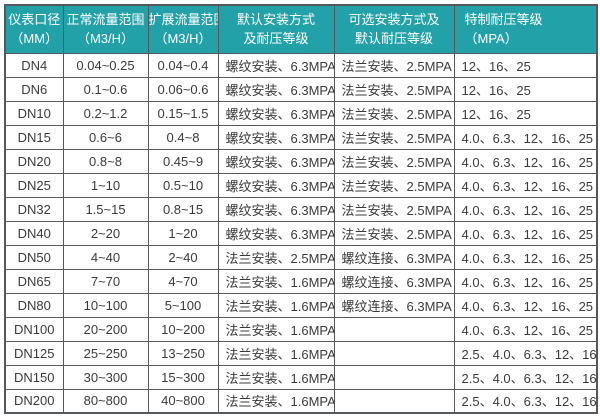  I want to click on cell-extended-flow-range: 0.45~9, so click(183, 161).